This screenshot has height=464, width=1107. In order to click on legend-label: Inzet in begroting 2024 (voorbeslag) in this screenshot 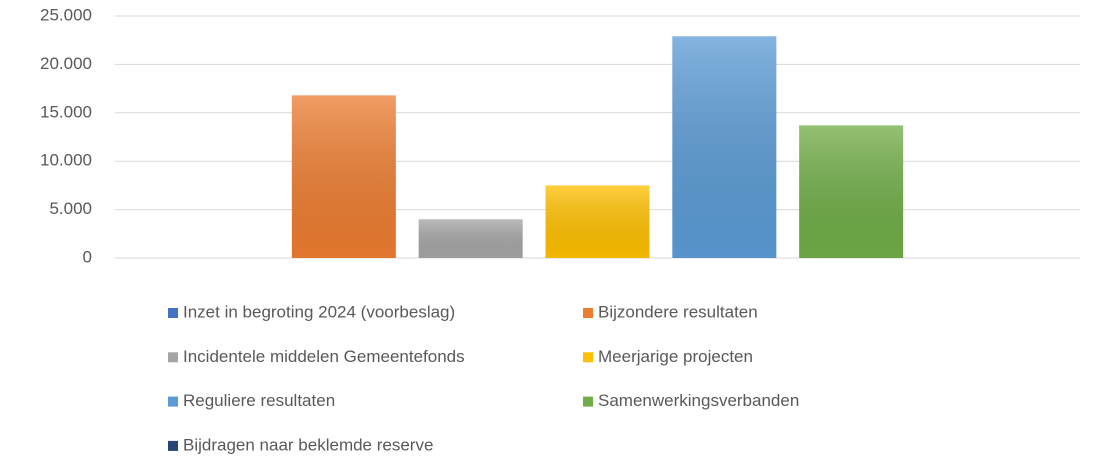, I will do `click(319, 311)`.